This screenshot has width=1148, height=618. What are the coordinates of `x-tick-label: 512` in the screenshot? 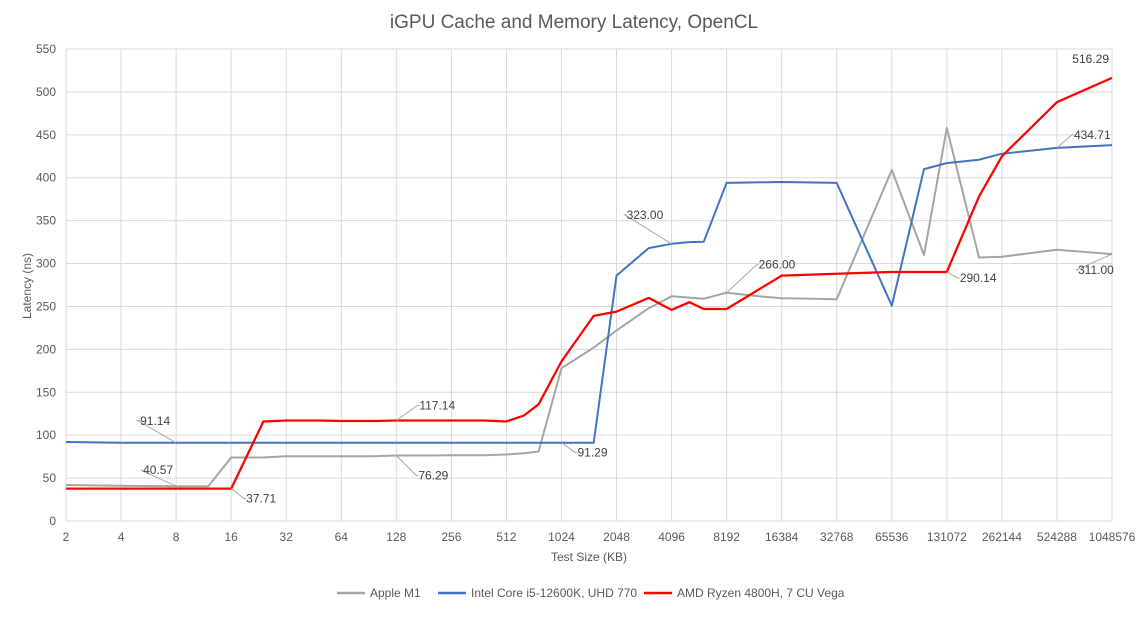 It's located at (506, 537).